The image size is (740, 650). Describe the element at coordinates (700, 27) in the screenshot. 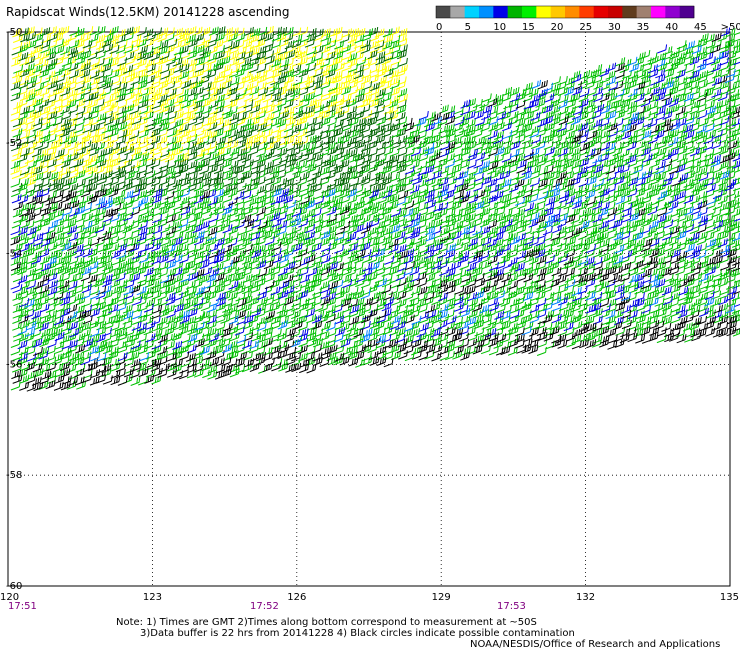

I see `scale-label: 45` at that location.